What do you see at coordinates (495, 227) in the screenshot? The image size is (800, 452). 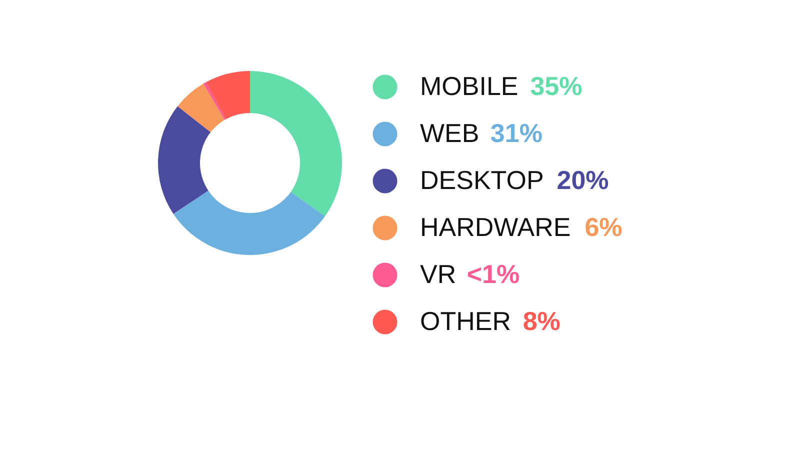 I see `legend-label: HARDWARE` at bounding box center [495, 227].